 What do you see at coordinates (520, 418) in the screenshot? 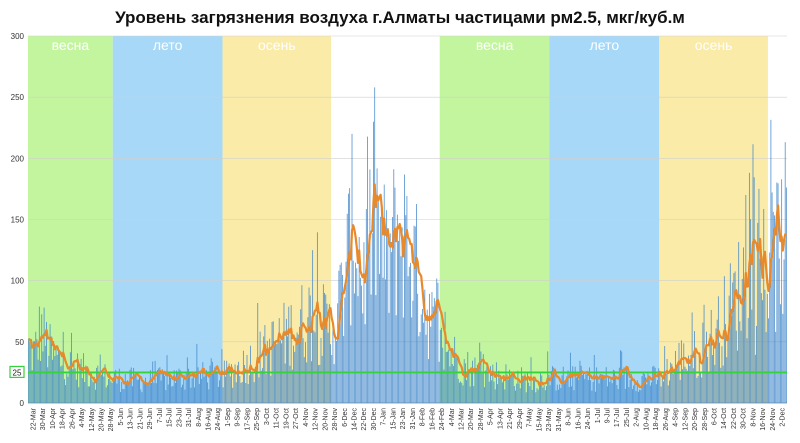
I see `x-tick-label: 29-Apr` at bounding box center [520, 418].